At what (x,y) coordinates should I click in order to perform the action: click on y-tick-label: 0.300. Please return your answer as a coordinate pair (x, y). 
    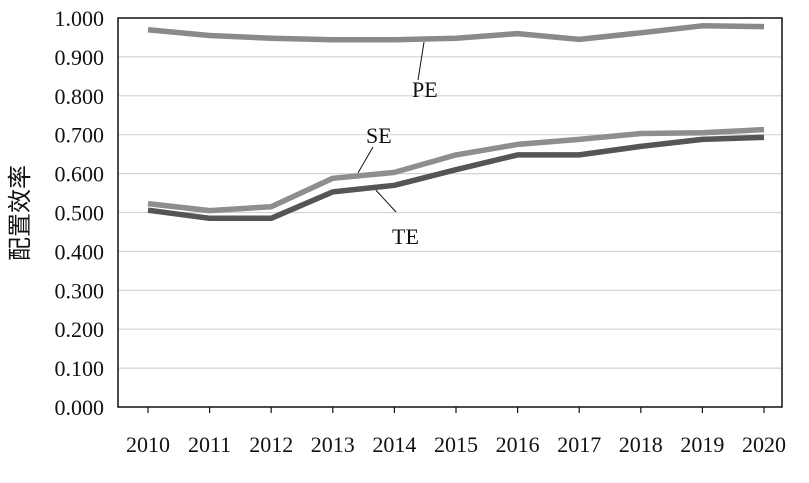
    Looking at the image, I should click on (80, 290).